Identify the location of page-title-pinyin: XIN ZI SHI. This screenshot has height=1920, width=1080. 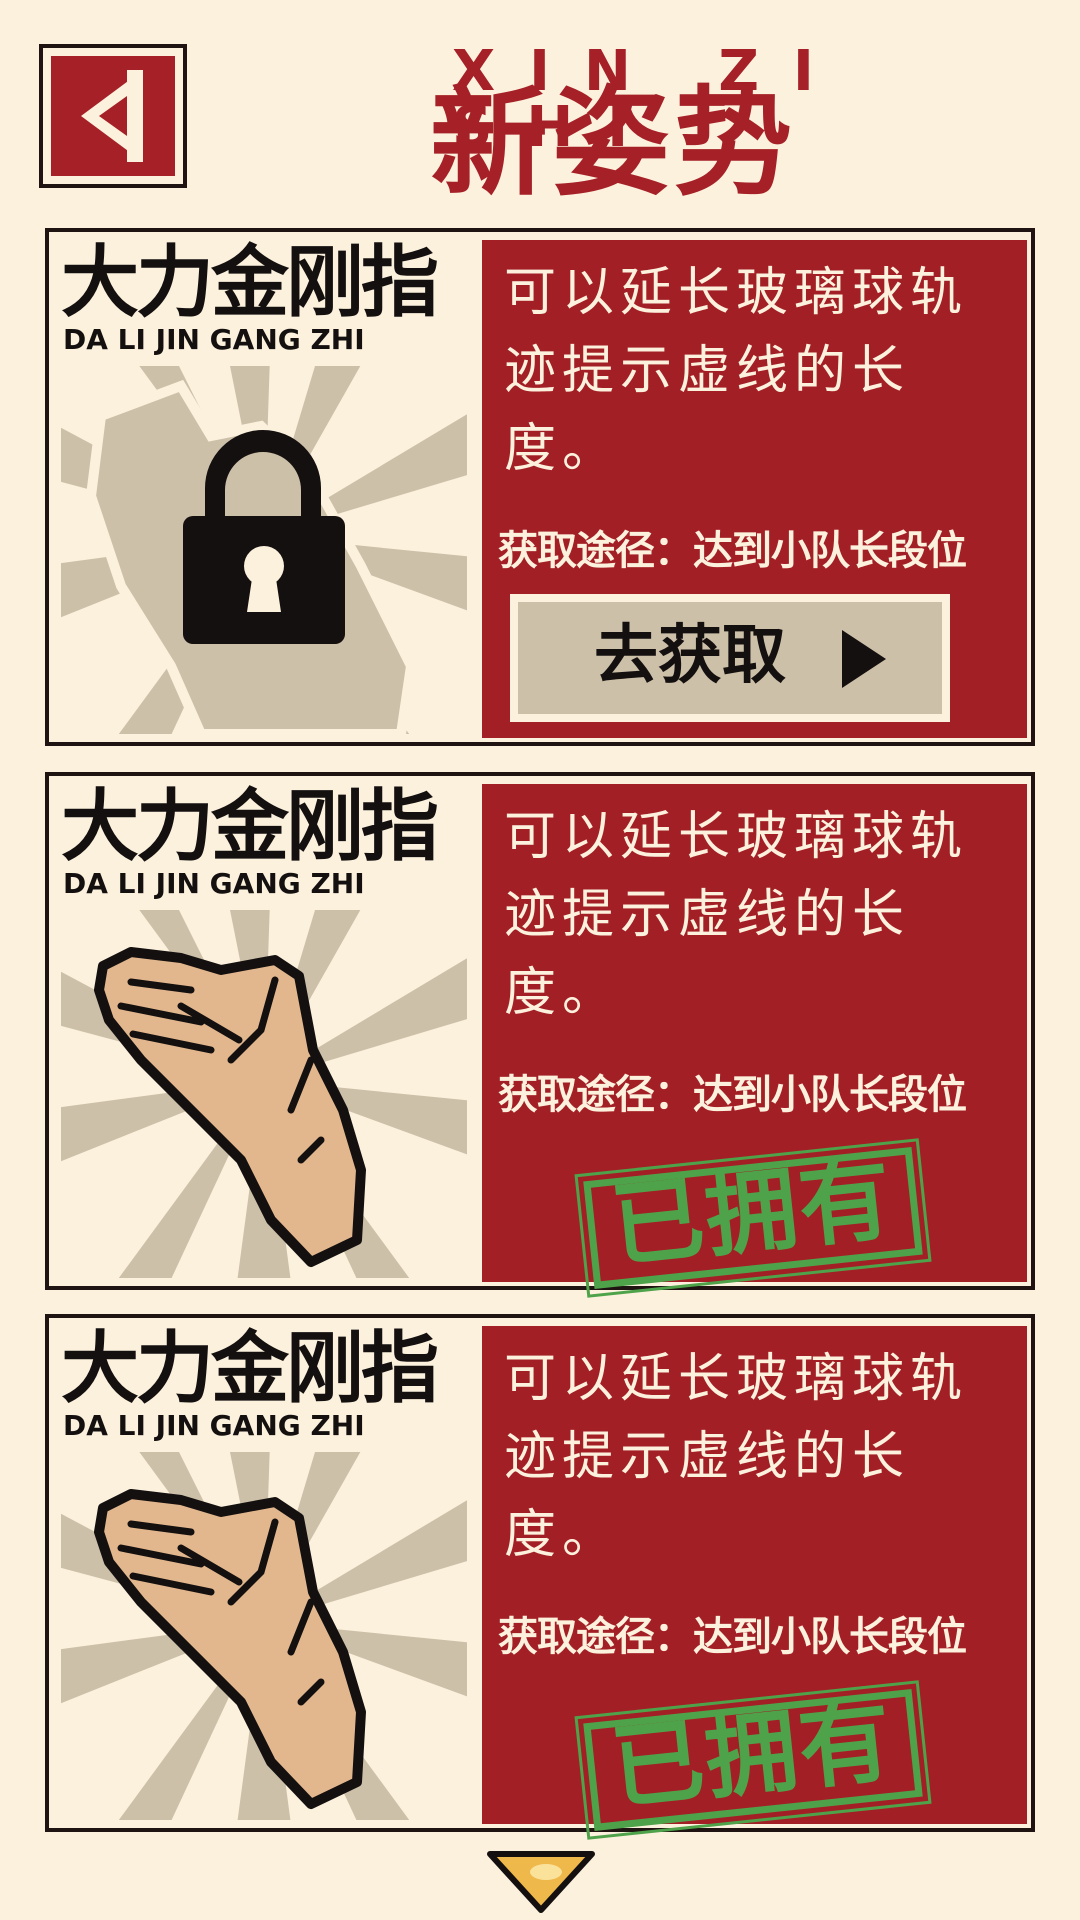
(650, 99).